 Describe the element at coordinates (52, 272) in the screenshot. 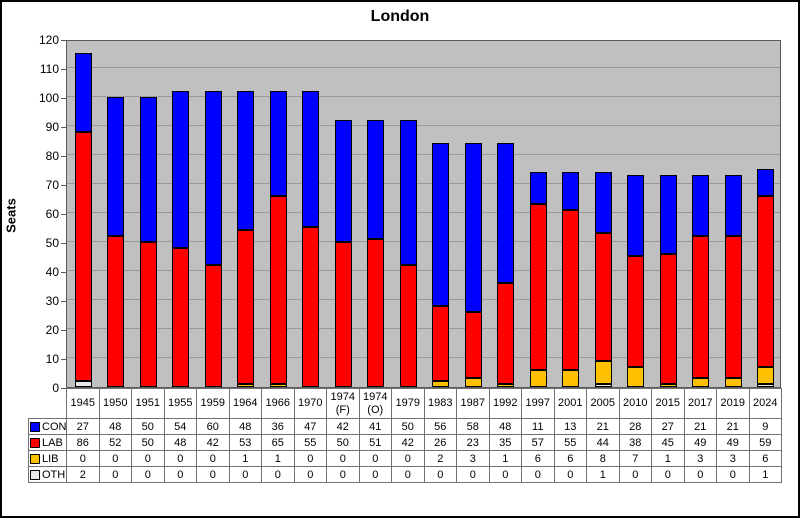

I see `y-tick-label: 40` at that location.